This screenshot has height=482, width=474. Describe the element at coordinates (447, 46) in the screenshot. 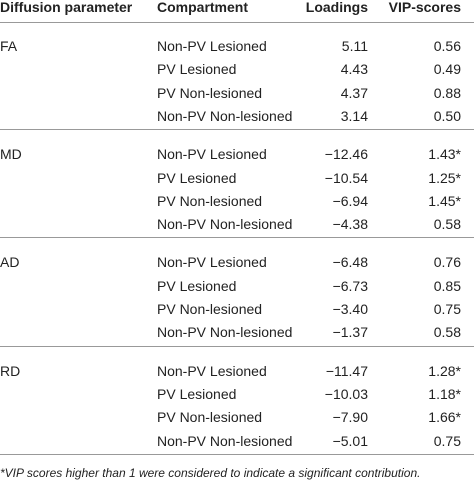

I see `vip-cell: 0.56` at that location.